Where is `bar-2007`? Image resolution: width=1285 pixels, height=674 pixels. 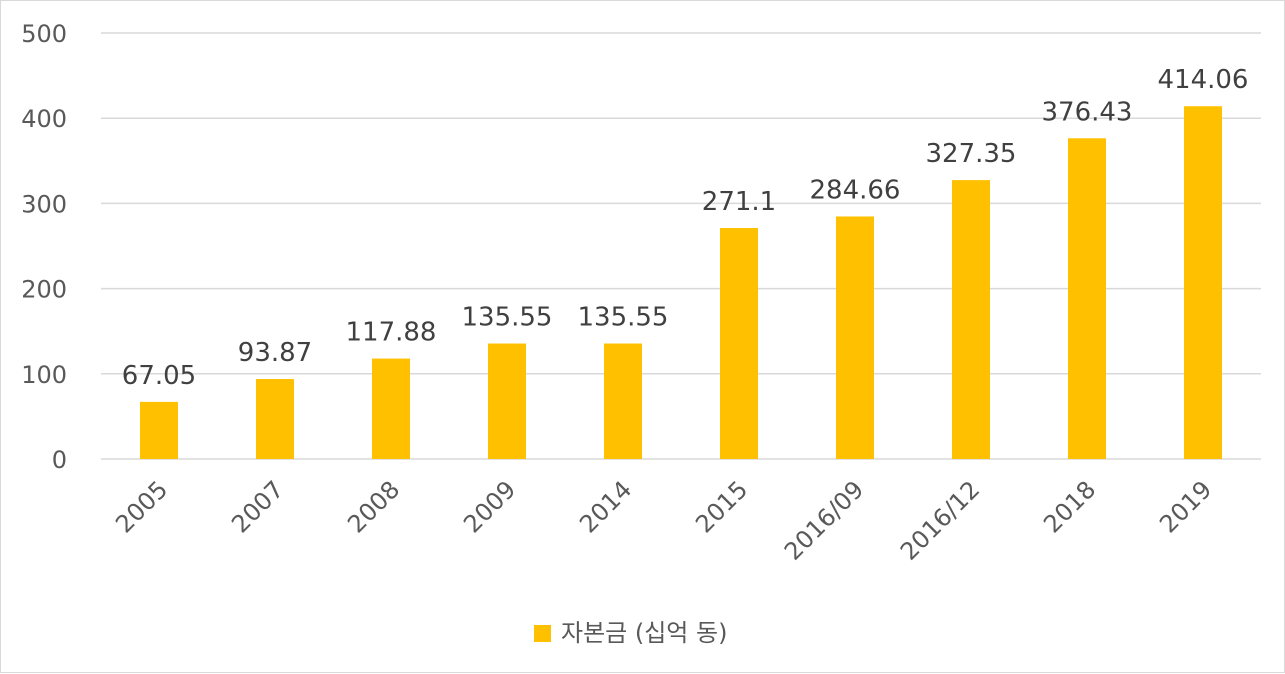
bar-2007 is located at coordinates (275, 419).